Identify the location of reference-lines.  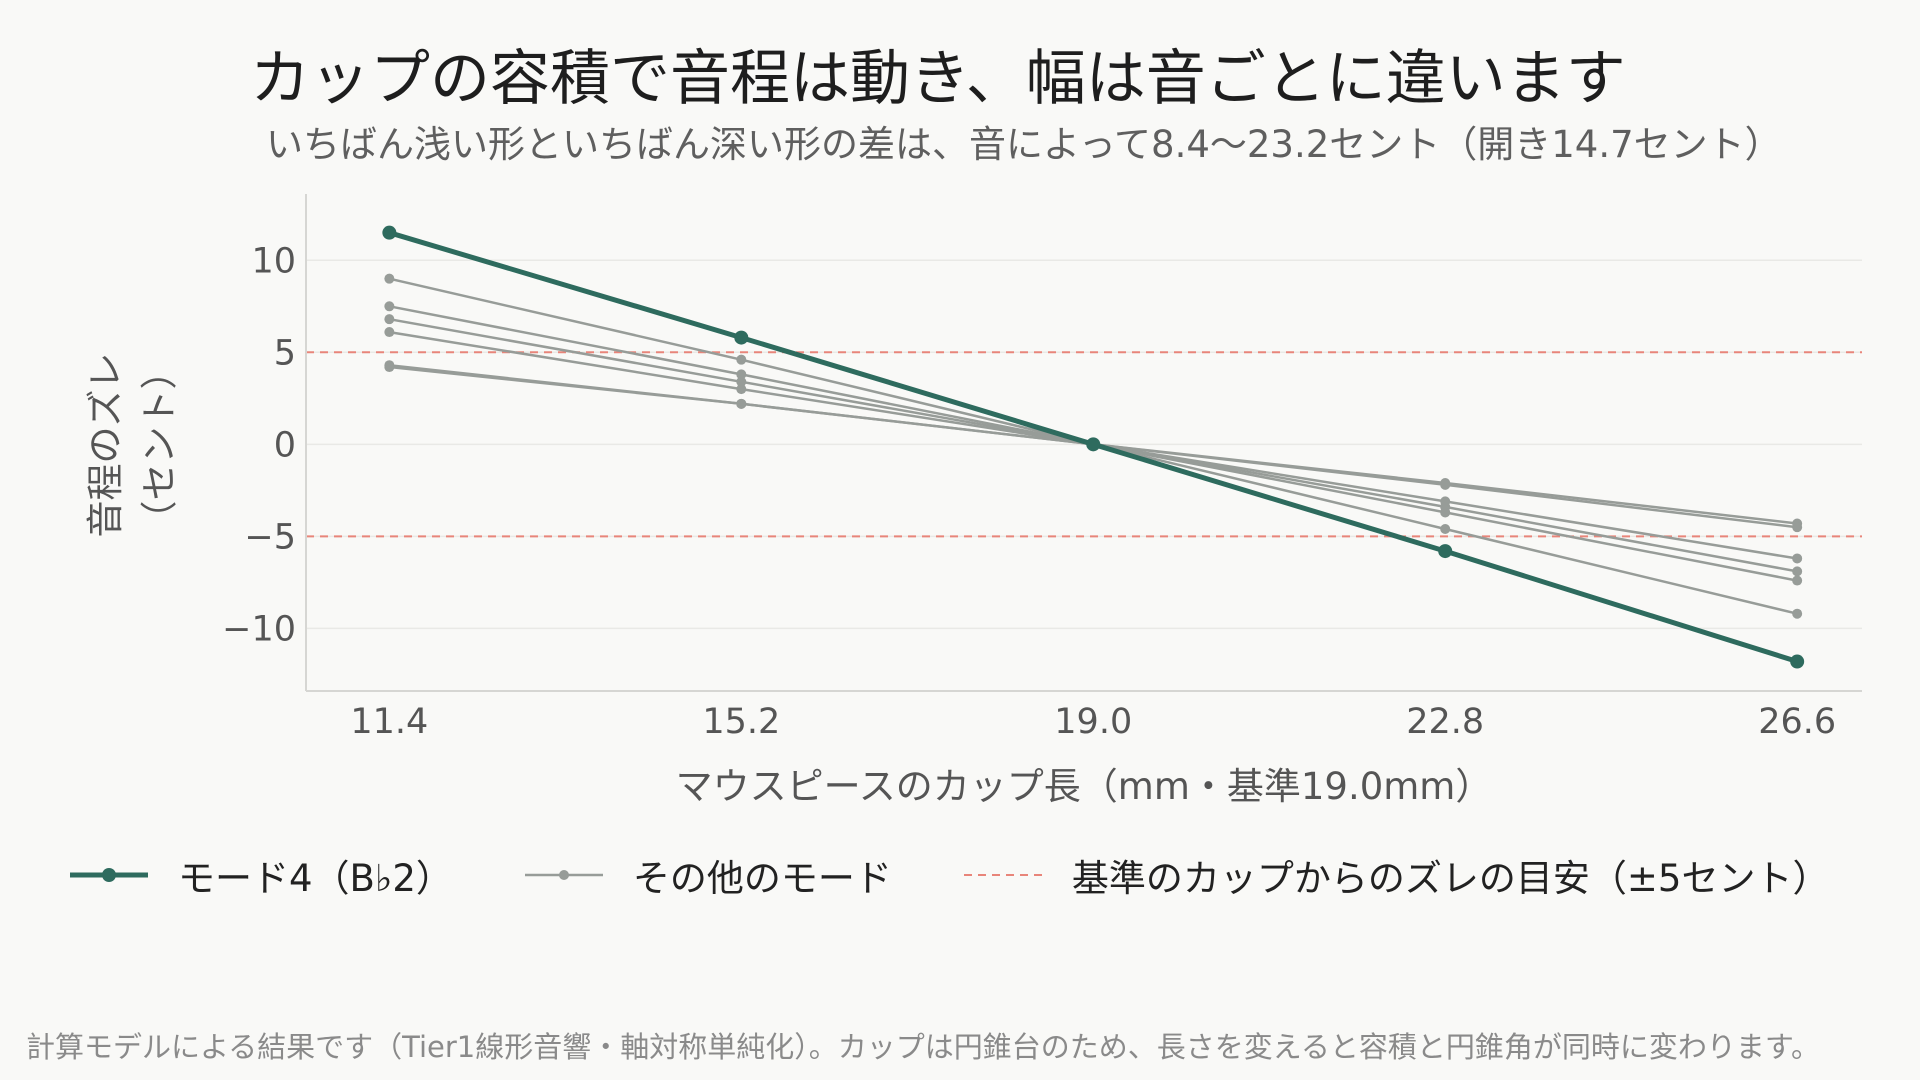
(1084, 444).